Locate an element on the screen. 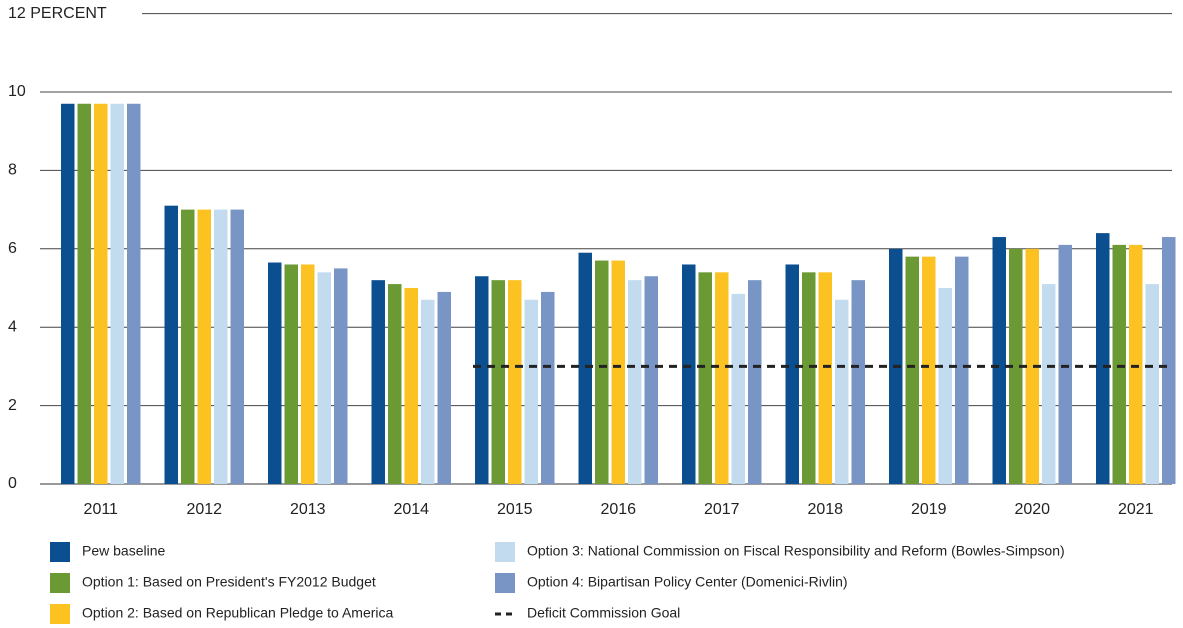 The width and height of the screenshot is (1183, 628). x-tick-label: 2012 is located at coordinates (204, 509).